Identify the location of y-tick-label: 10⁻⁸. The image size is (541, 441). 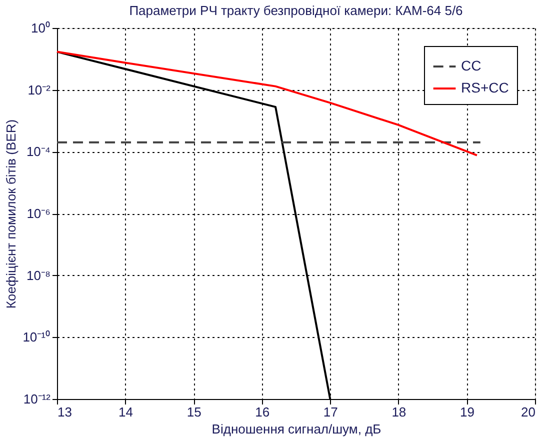
(38, 275).